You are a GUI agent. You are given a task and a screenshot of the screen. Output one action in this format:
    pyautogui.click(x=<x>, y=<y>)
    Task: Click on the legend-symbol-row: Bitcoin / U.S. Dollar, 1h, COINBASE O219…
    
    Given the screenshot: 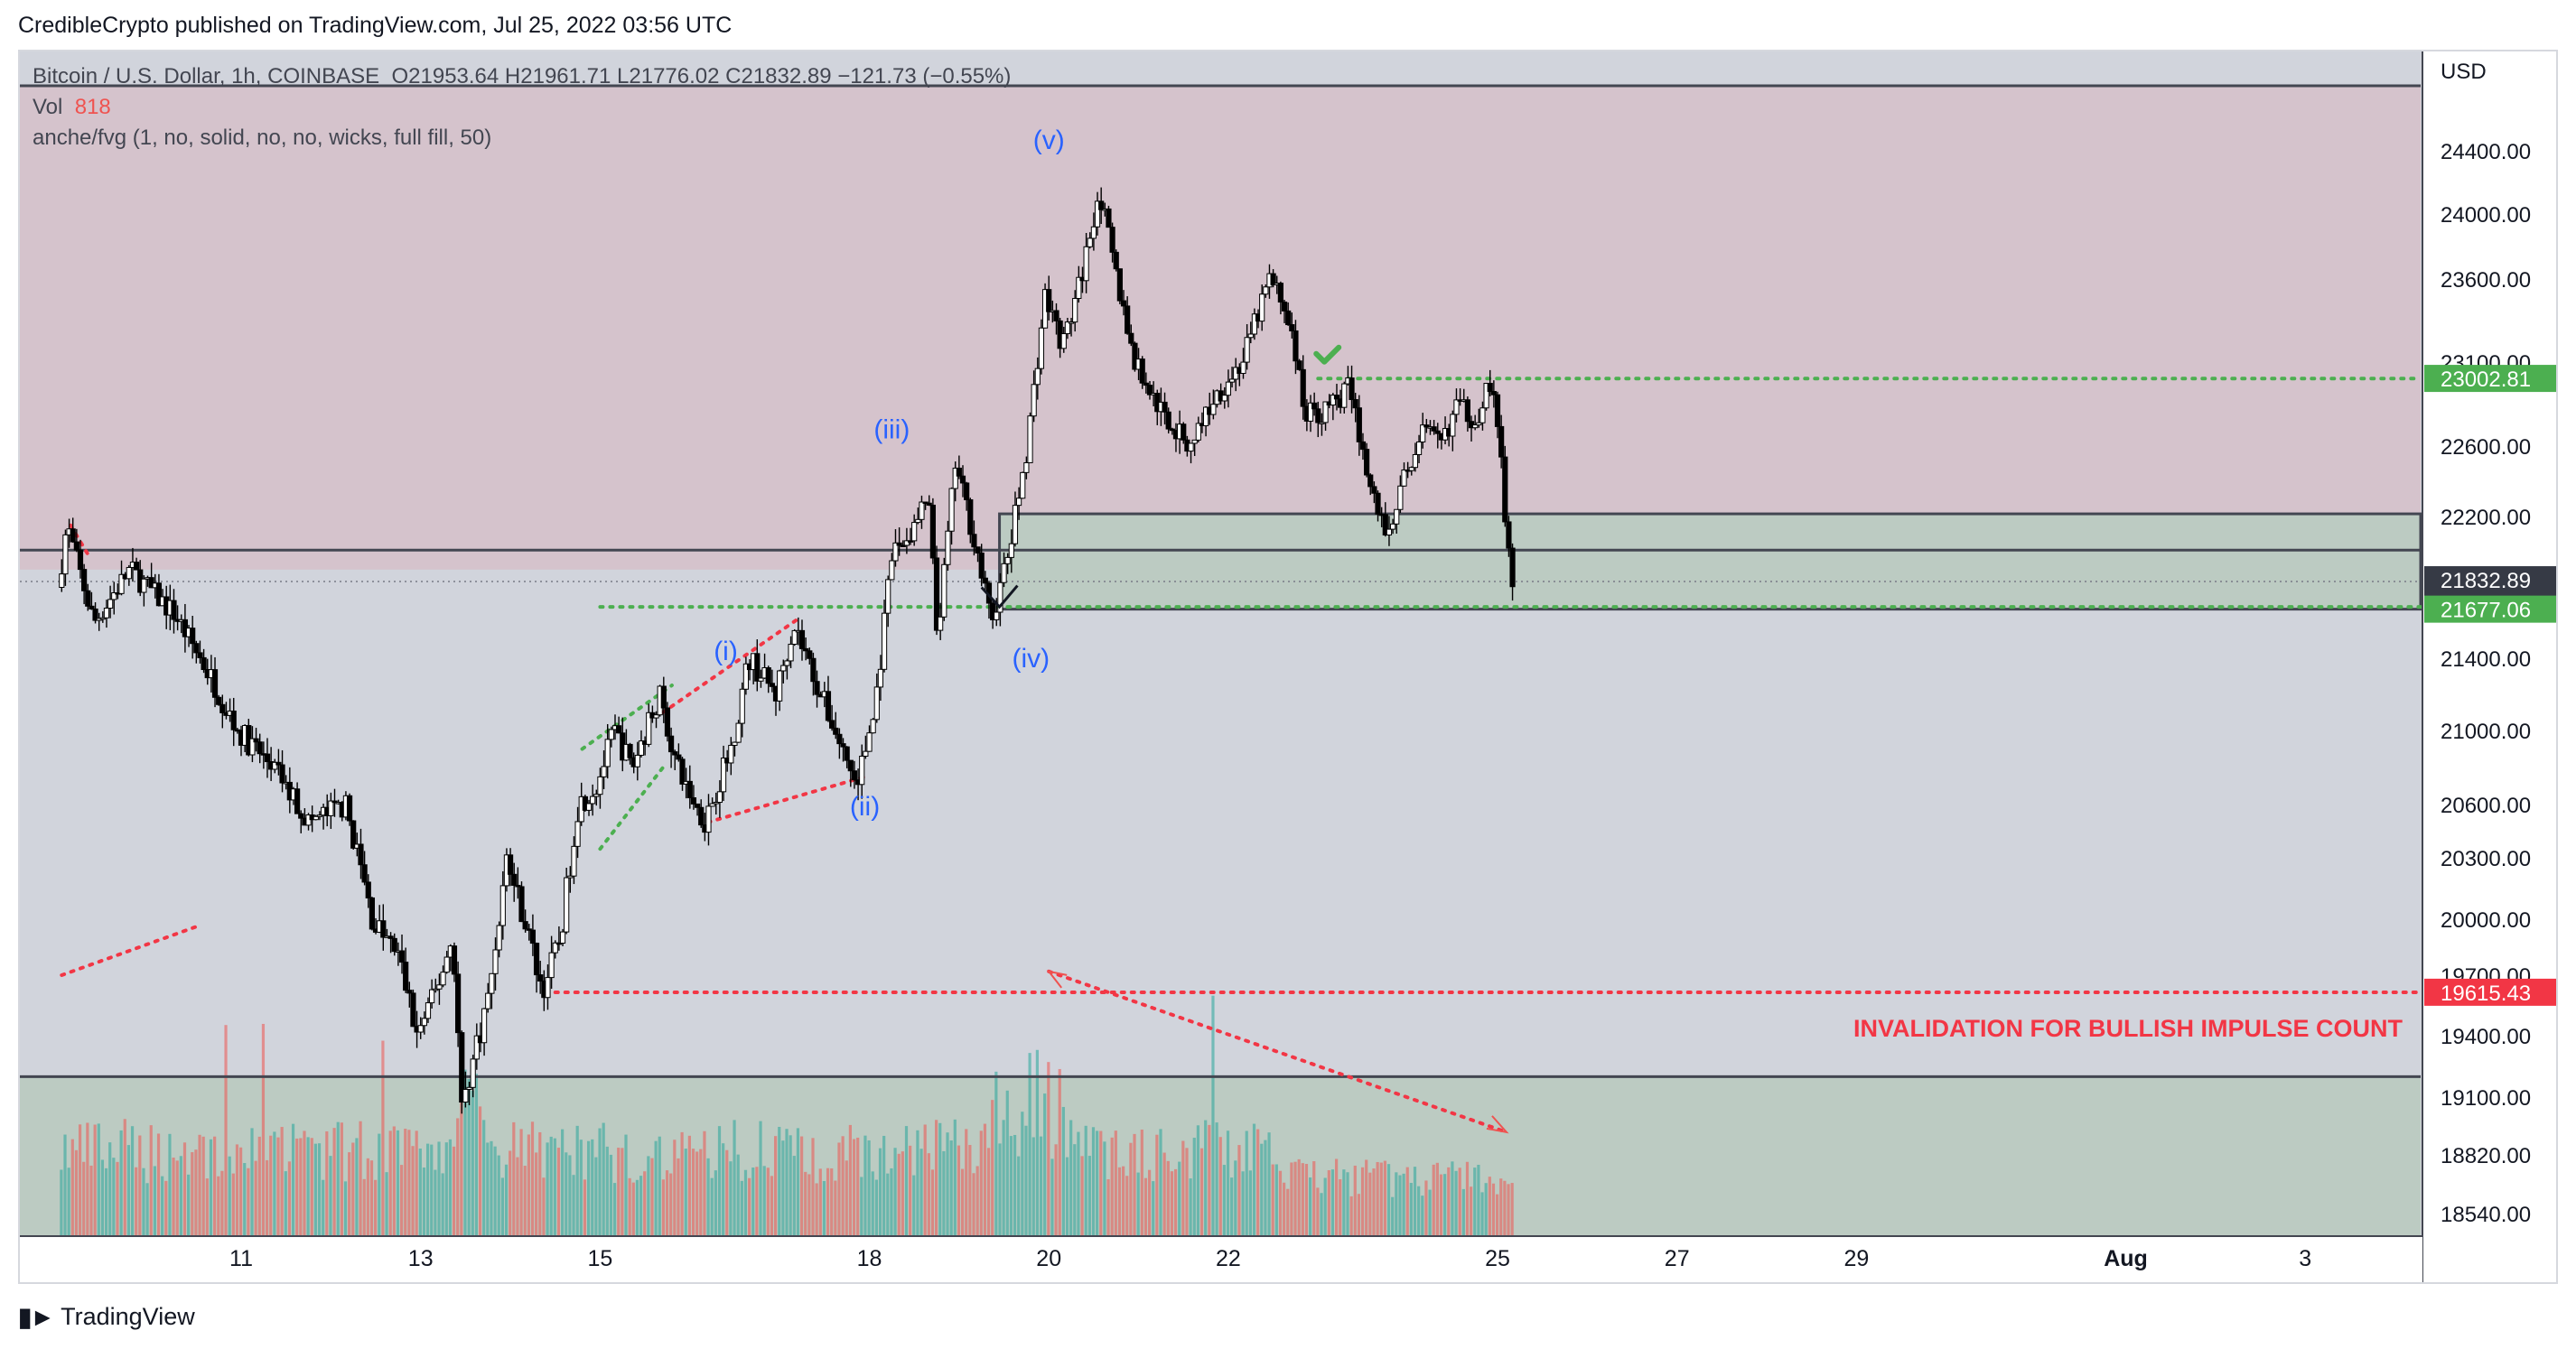 What is the action you would take?
    pyautogui.click(x=522, y=76)
    